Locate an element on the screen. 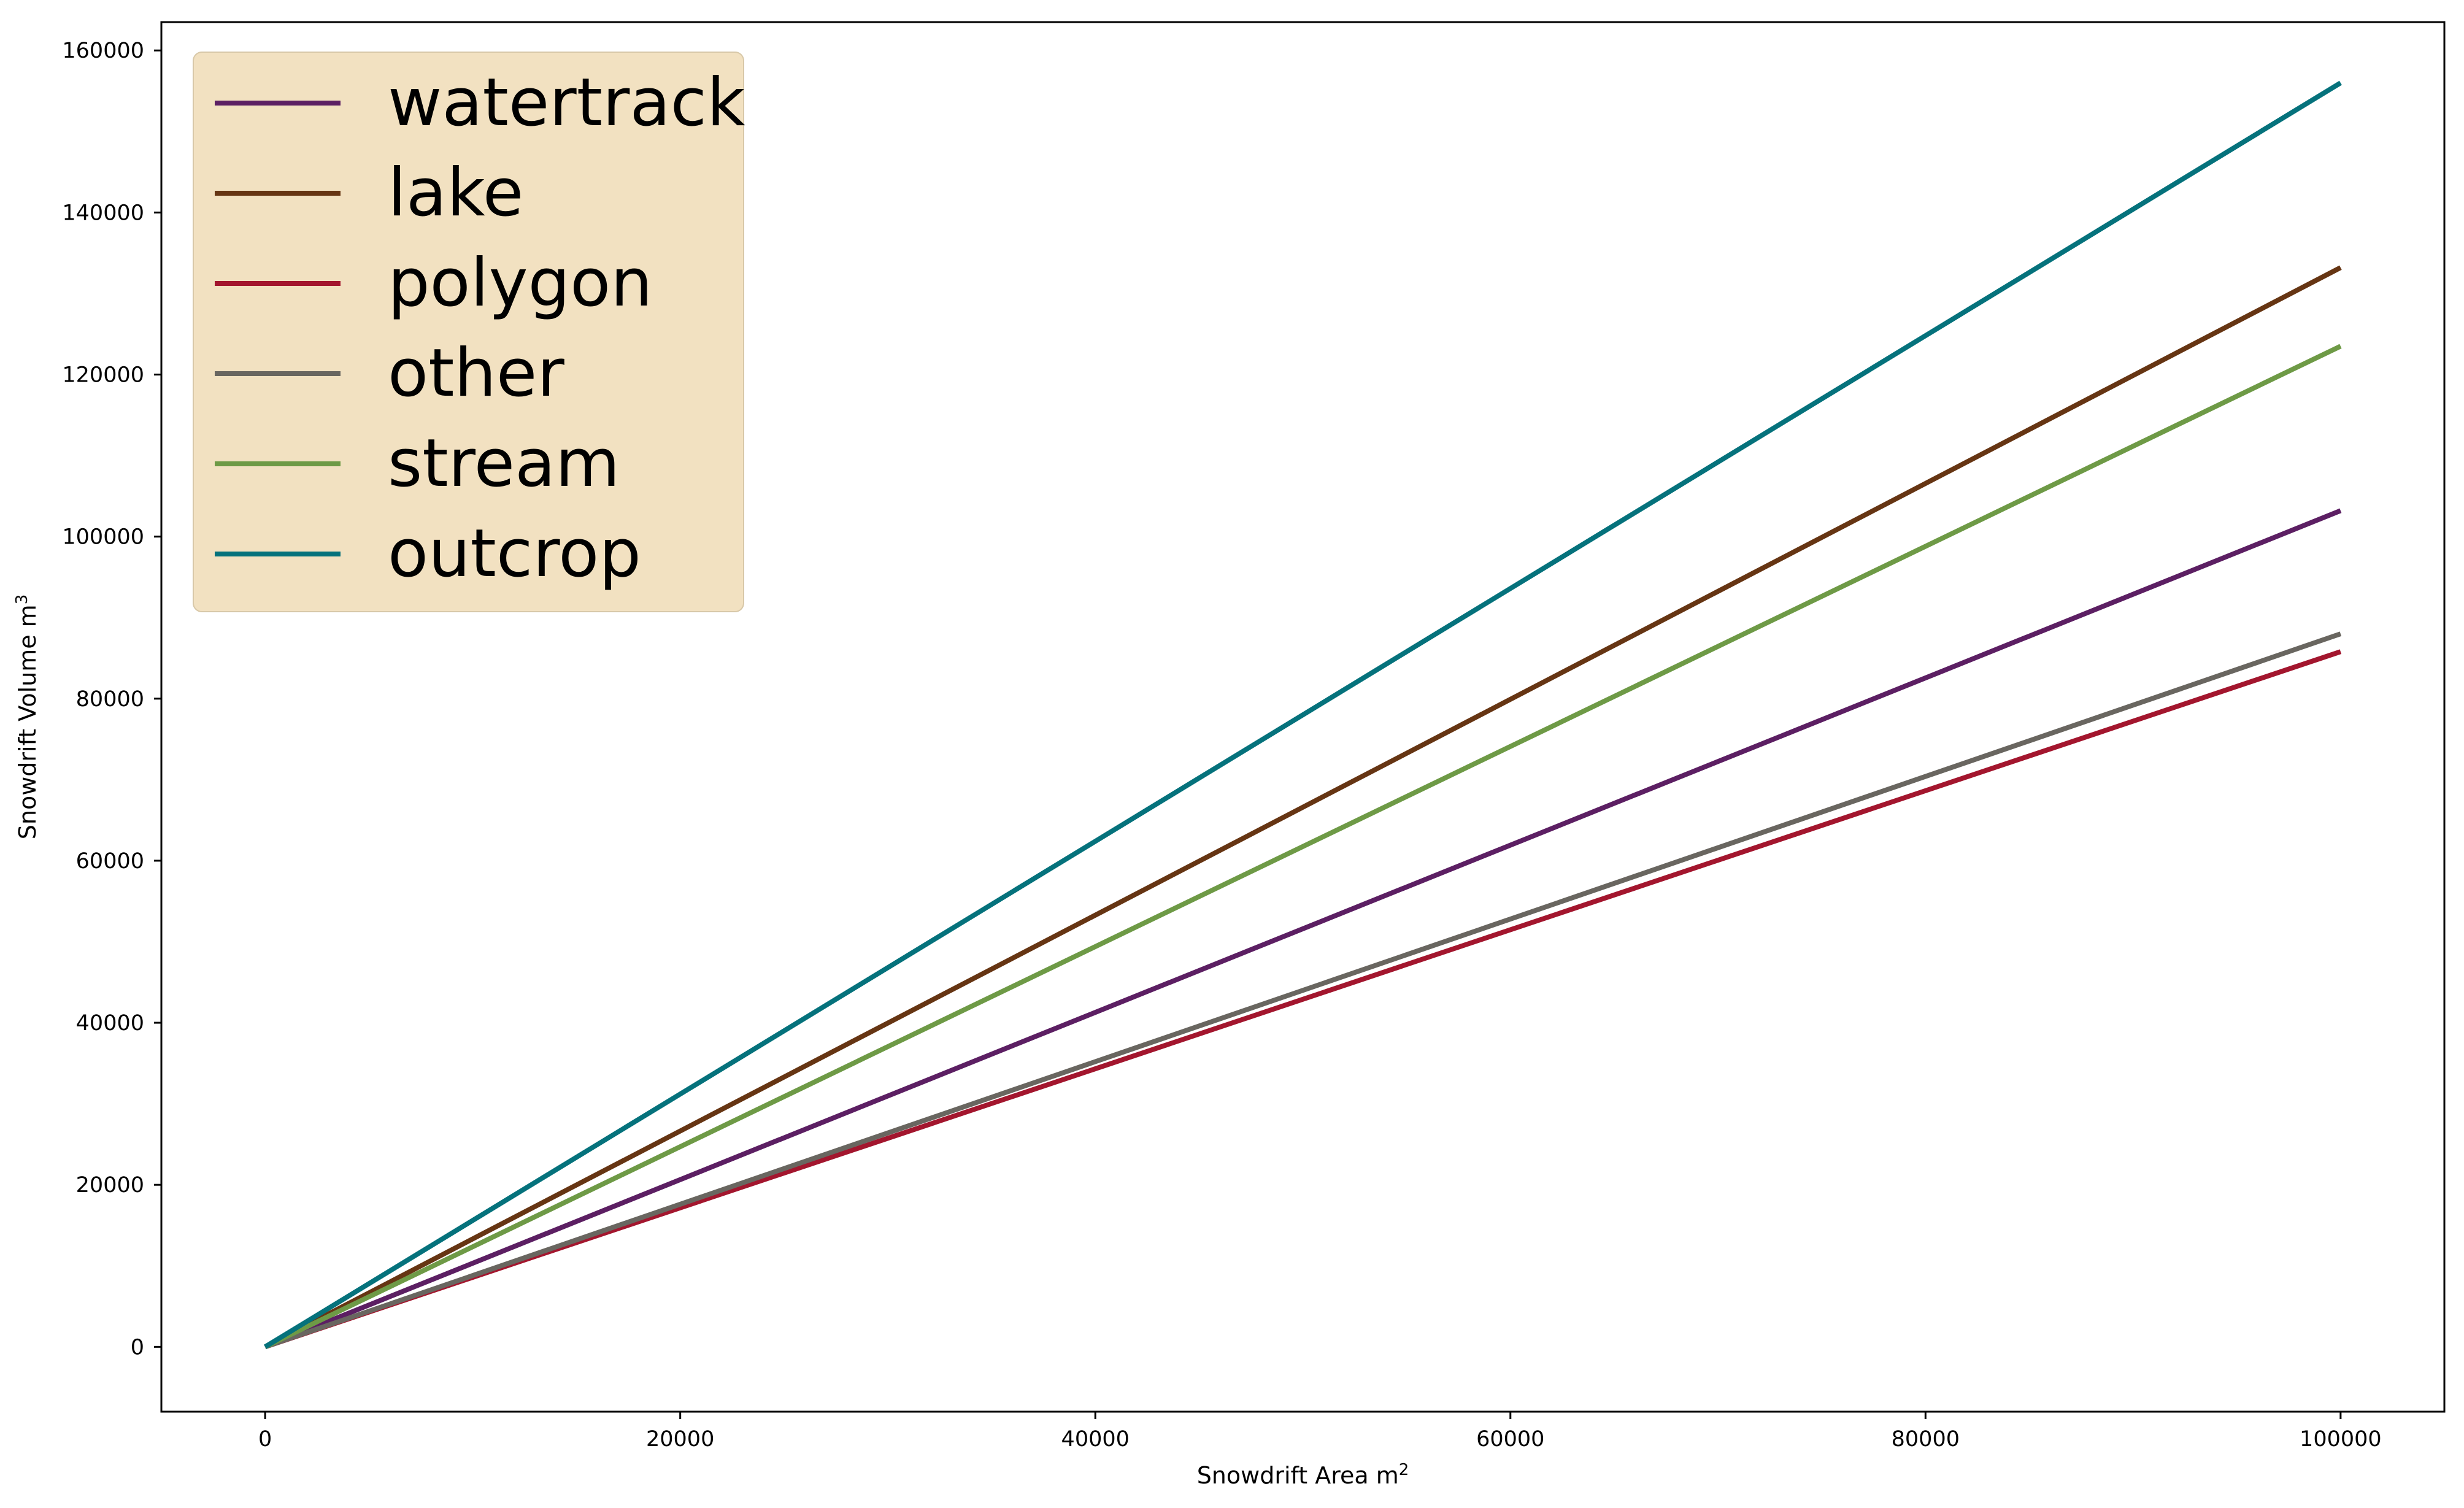 The image size is (2464, 1508). y-tick-label: 80000 is located at coordinates (110, 699).